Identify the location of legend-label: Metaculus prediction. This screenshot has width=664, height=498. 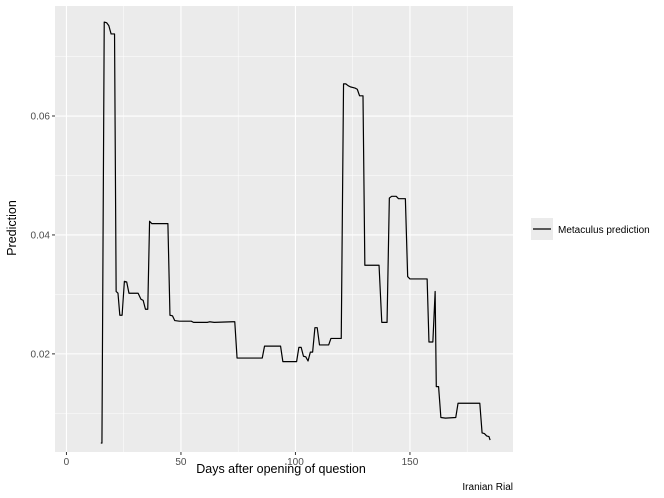
(604, 230).